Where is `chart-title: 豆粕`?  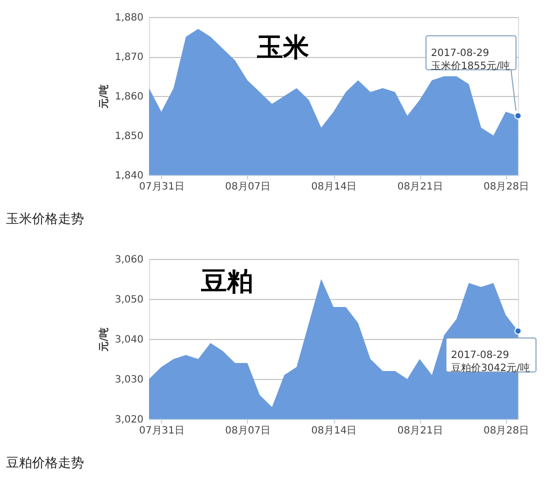 chart-title: 豆粕 is located at coordinates (226, 282).